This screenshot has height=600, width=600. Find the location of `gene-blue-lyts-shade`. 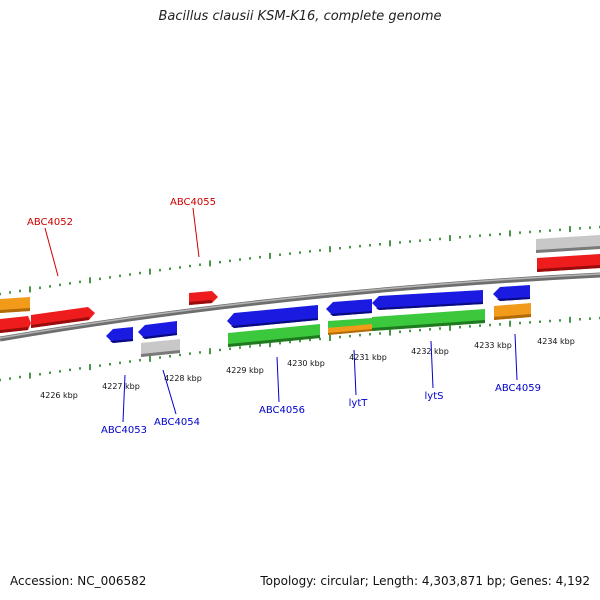

gene-blue-lyts-shade is located at coordinates (429, 306).